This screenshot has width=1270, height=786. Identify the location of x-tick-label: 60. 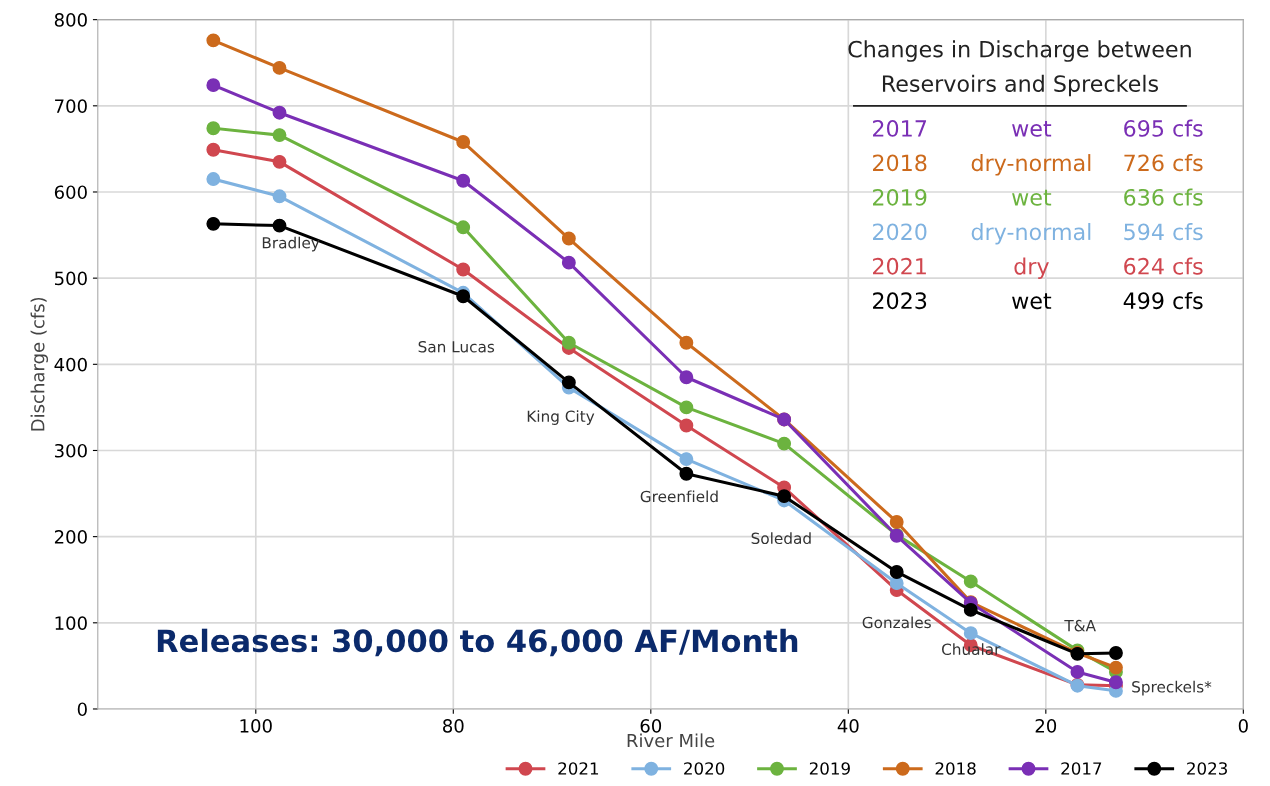
(651, 726).